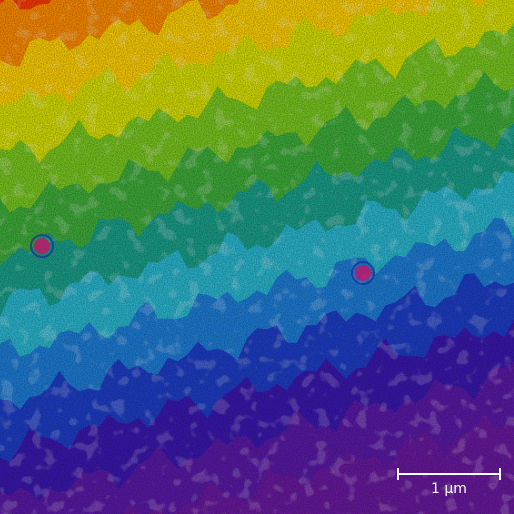 The height and width of the screenshot is (514, 514). I want to click on scale-bar-tick-right, so click(500, 474).